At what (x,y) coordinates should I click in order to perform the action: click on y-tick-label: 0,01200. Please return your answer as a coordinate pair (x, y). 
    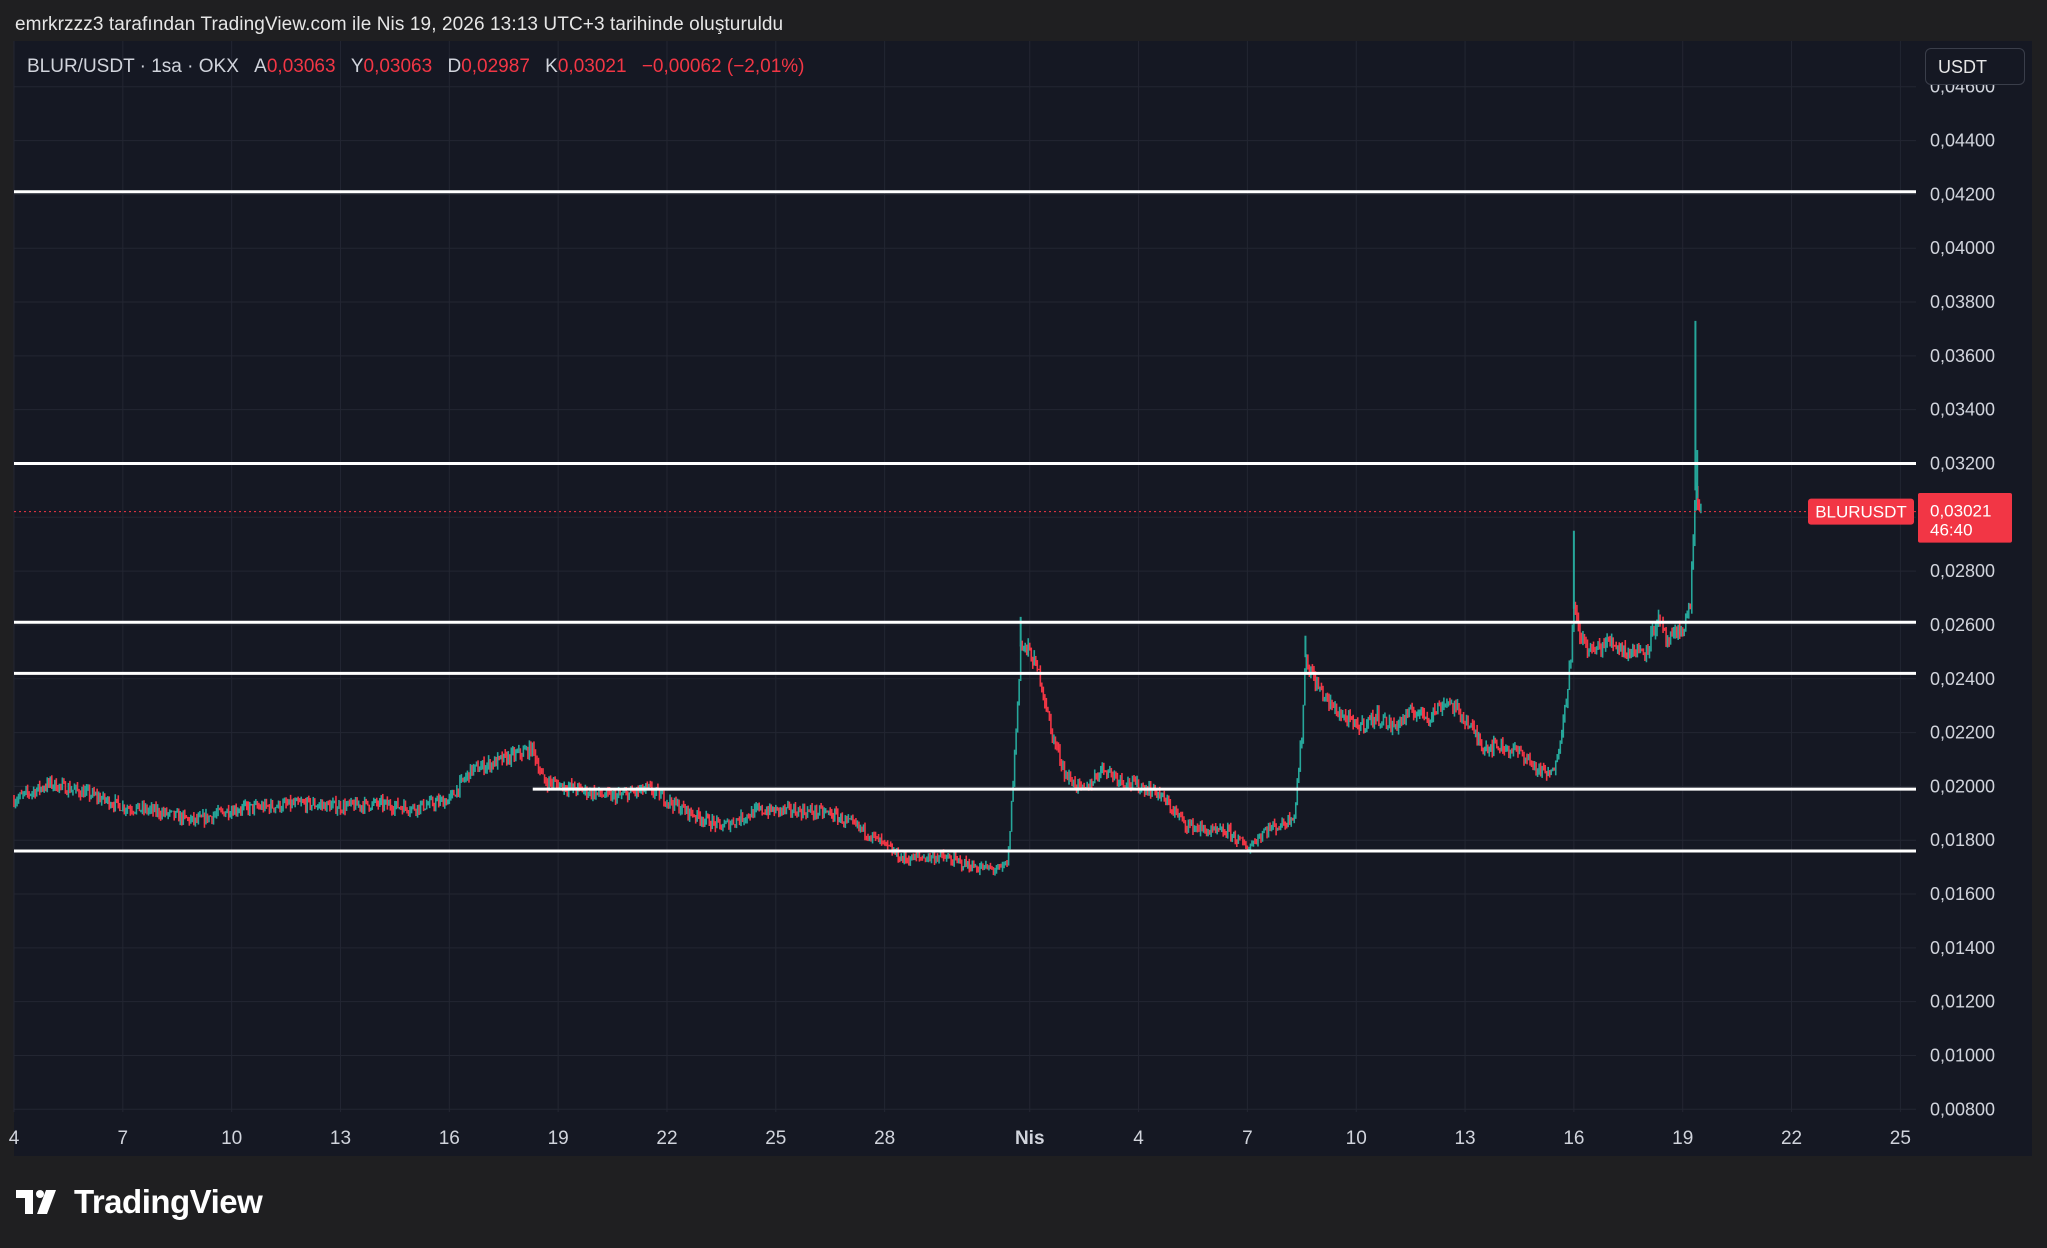
    Looking at the image, I should click on (1962, 1002).